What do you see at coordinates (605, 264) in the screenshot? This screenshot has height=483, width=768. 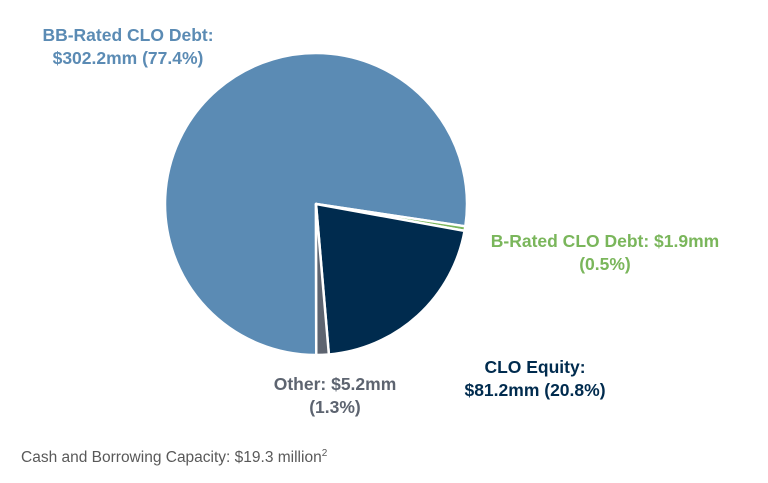 I see `slice-label-b-line2: (0.5%)` at bounding box center [605, 264].